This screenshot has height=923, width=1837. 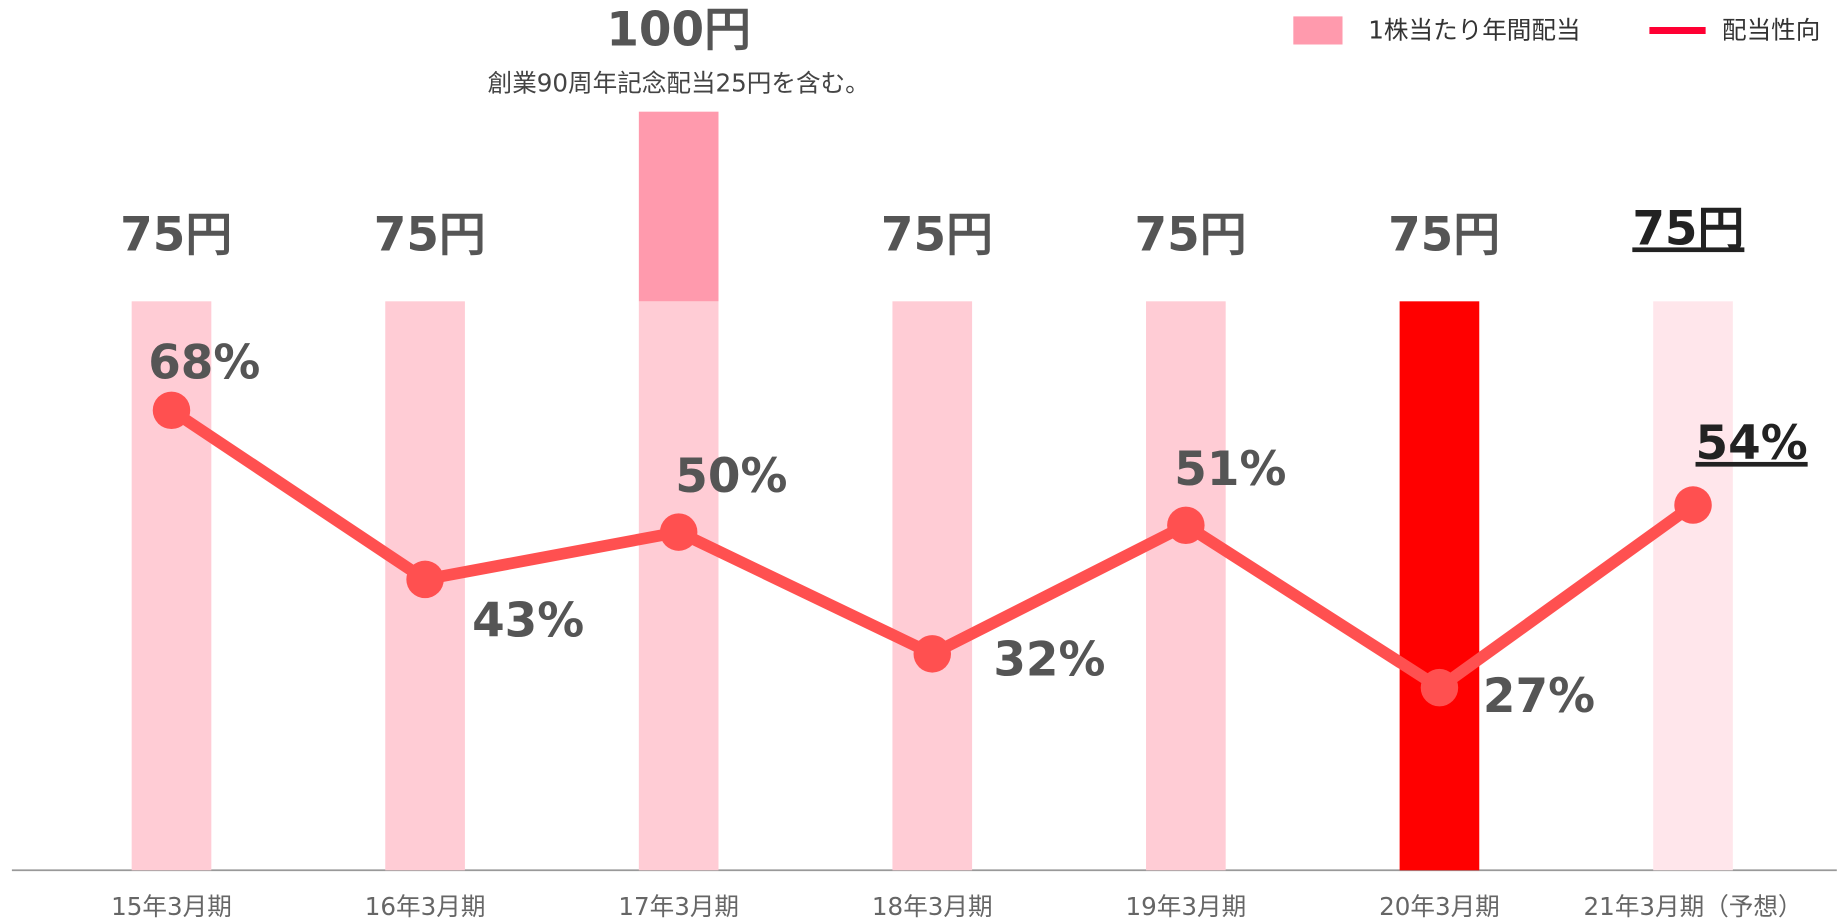 What do you see at coordinates (679, 82) in the screenshot?
I see `annotation: 創業90周年記念配当25円を含む。` at bounding box center [679, 82].